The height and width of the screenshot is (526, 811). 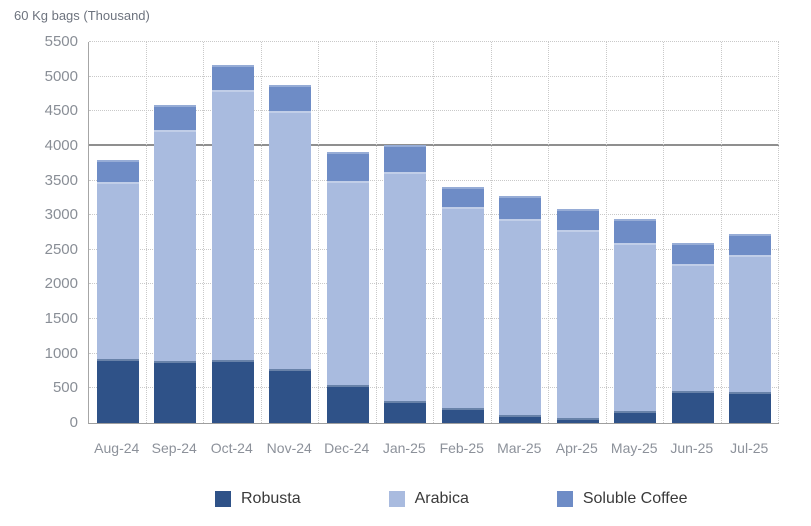 I want to click on x-label-jan-25: Jan-25, so click(x=404, y=448).